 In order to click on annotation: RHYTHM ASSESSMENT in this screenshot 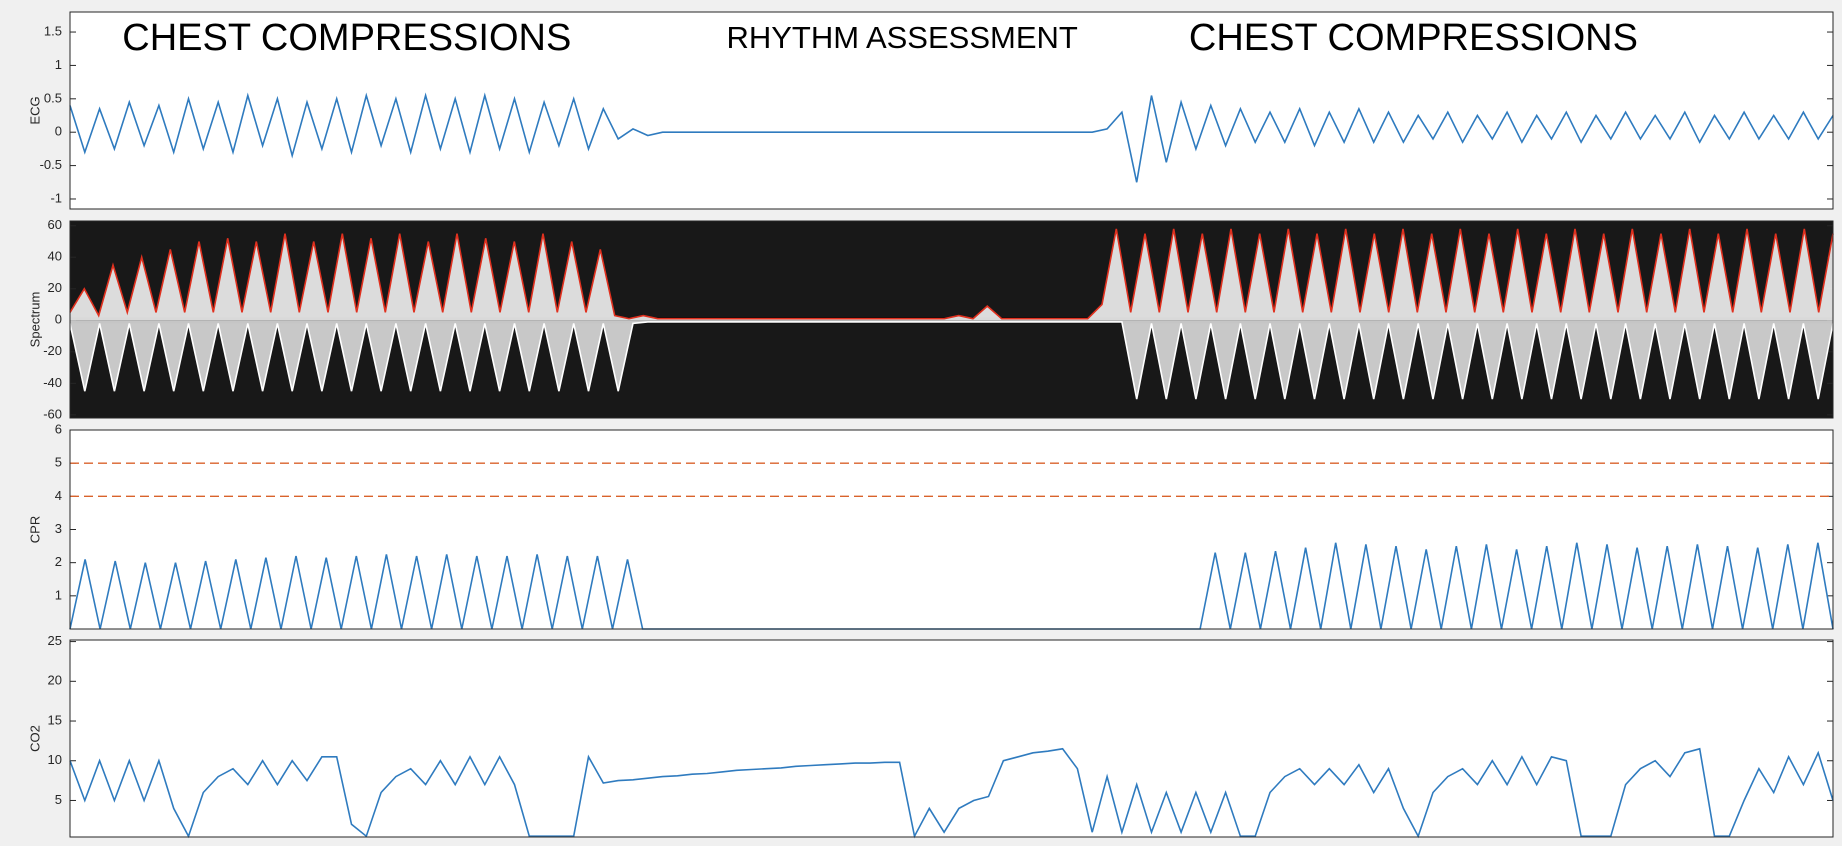, I will do `click(901, 37)`.